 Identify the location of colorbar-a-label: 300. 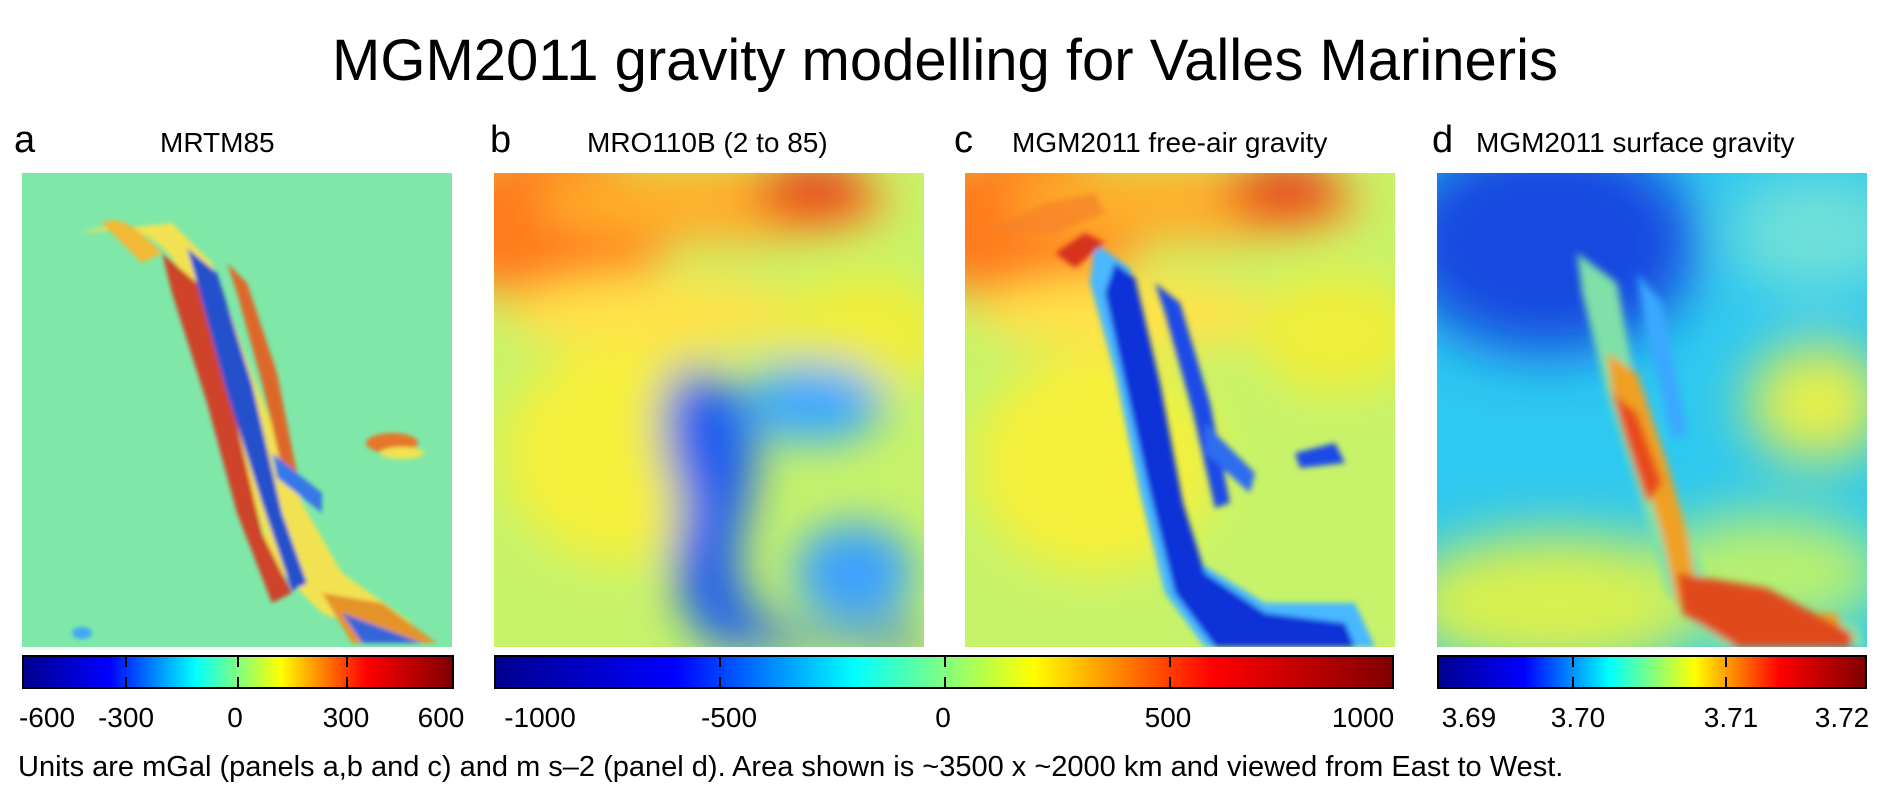
(346, 717).